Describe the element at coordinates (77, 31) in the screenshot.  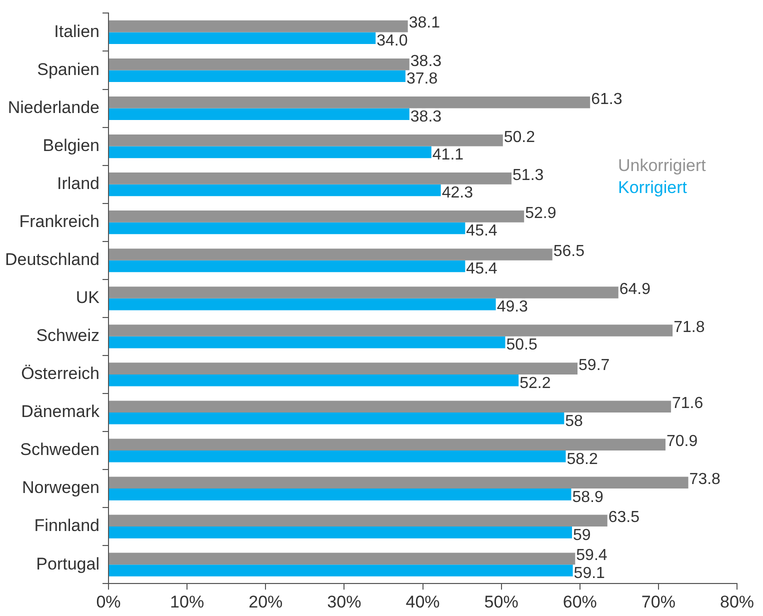
I see `y-tick-label: Italien` at that location.